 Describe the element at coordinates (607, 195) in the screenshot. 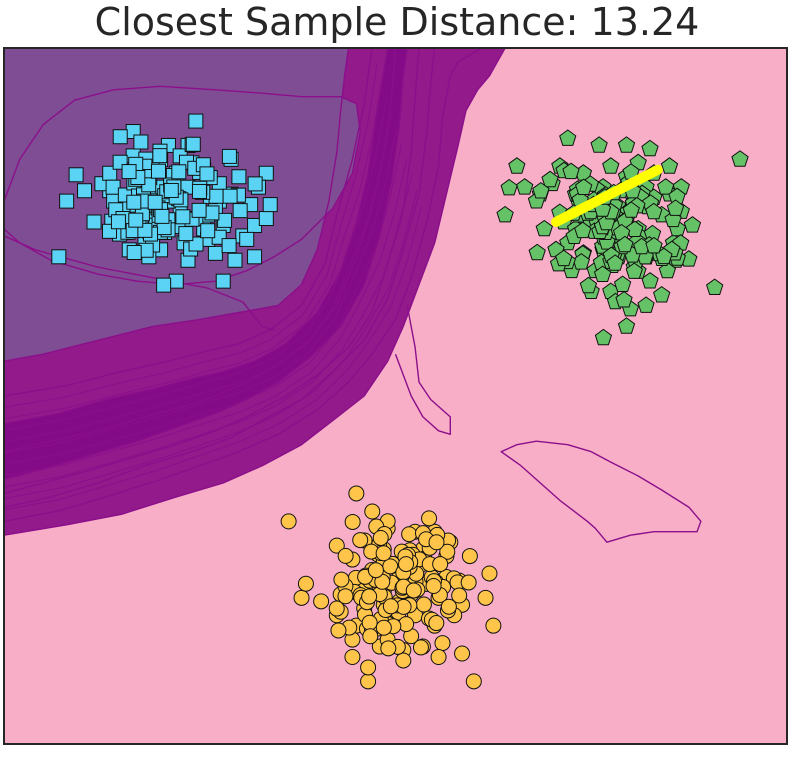

I see `closest-pair-line` at that location.